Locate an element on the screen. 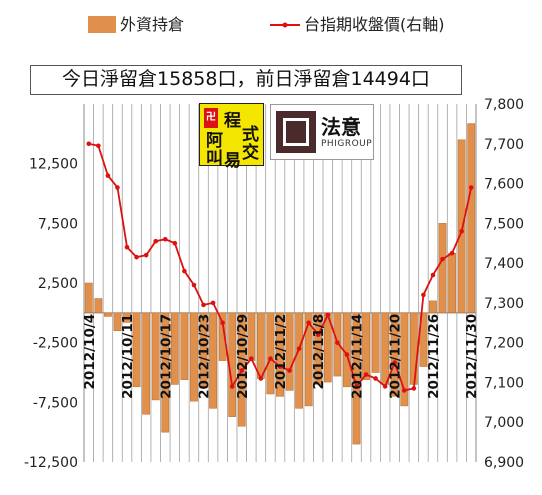 The height and width of the screenshot is (495, 542). x-tick-label: 2012/10/23 is located at coordinates (205, 356).